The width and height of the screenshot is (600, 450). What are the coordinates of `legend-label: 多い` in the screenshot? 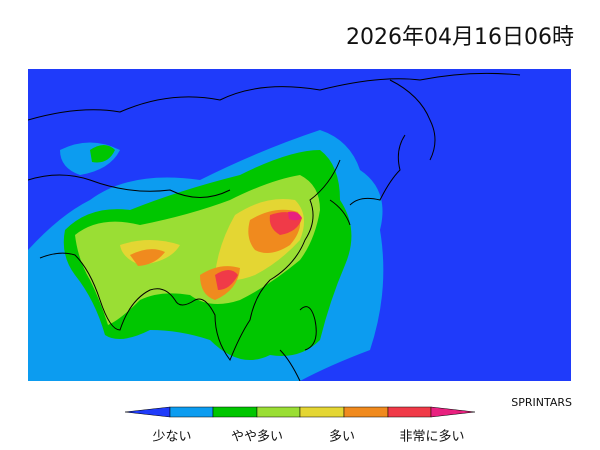 It's located at (342, 437).